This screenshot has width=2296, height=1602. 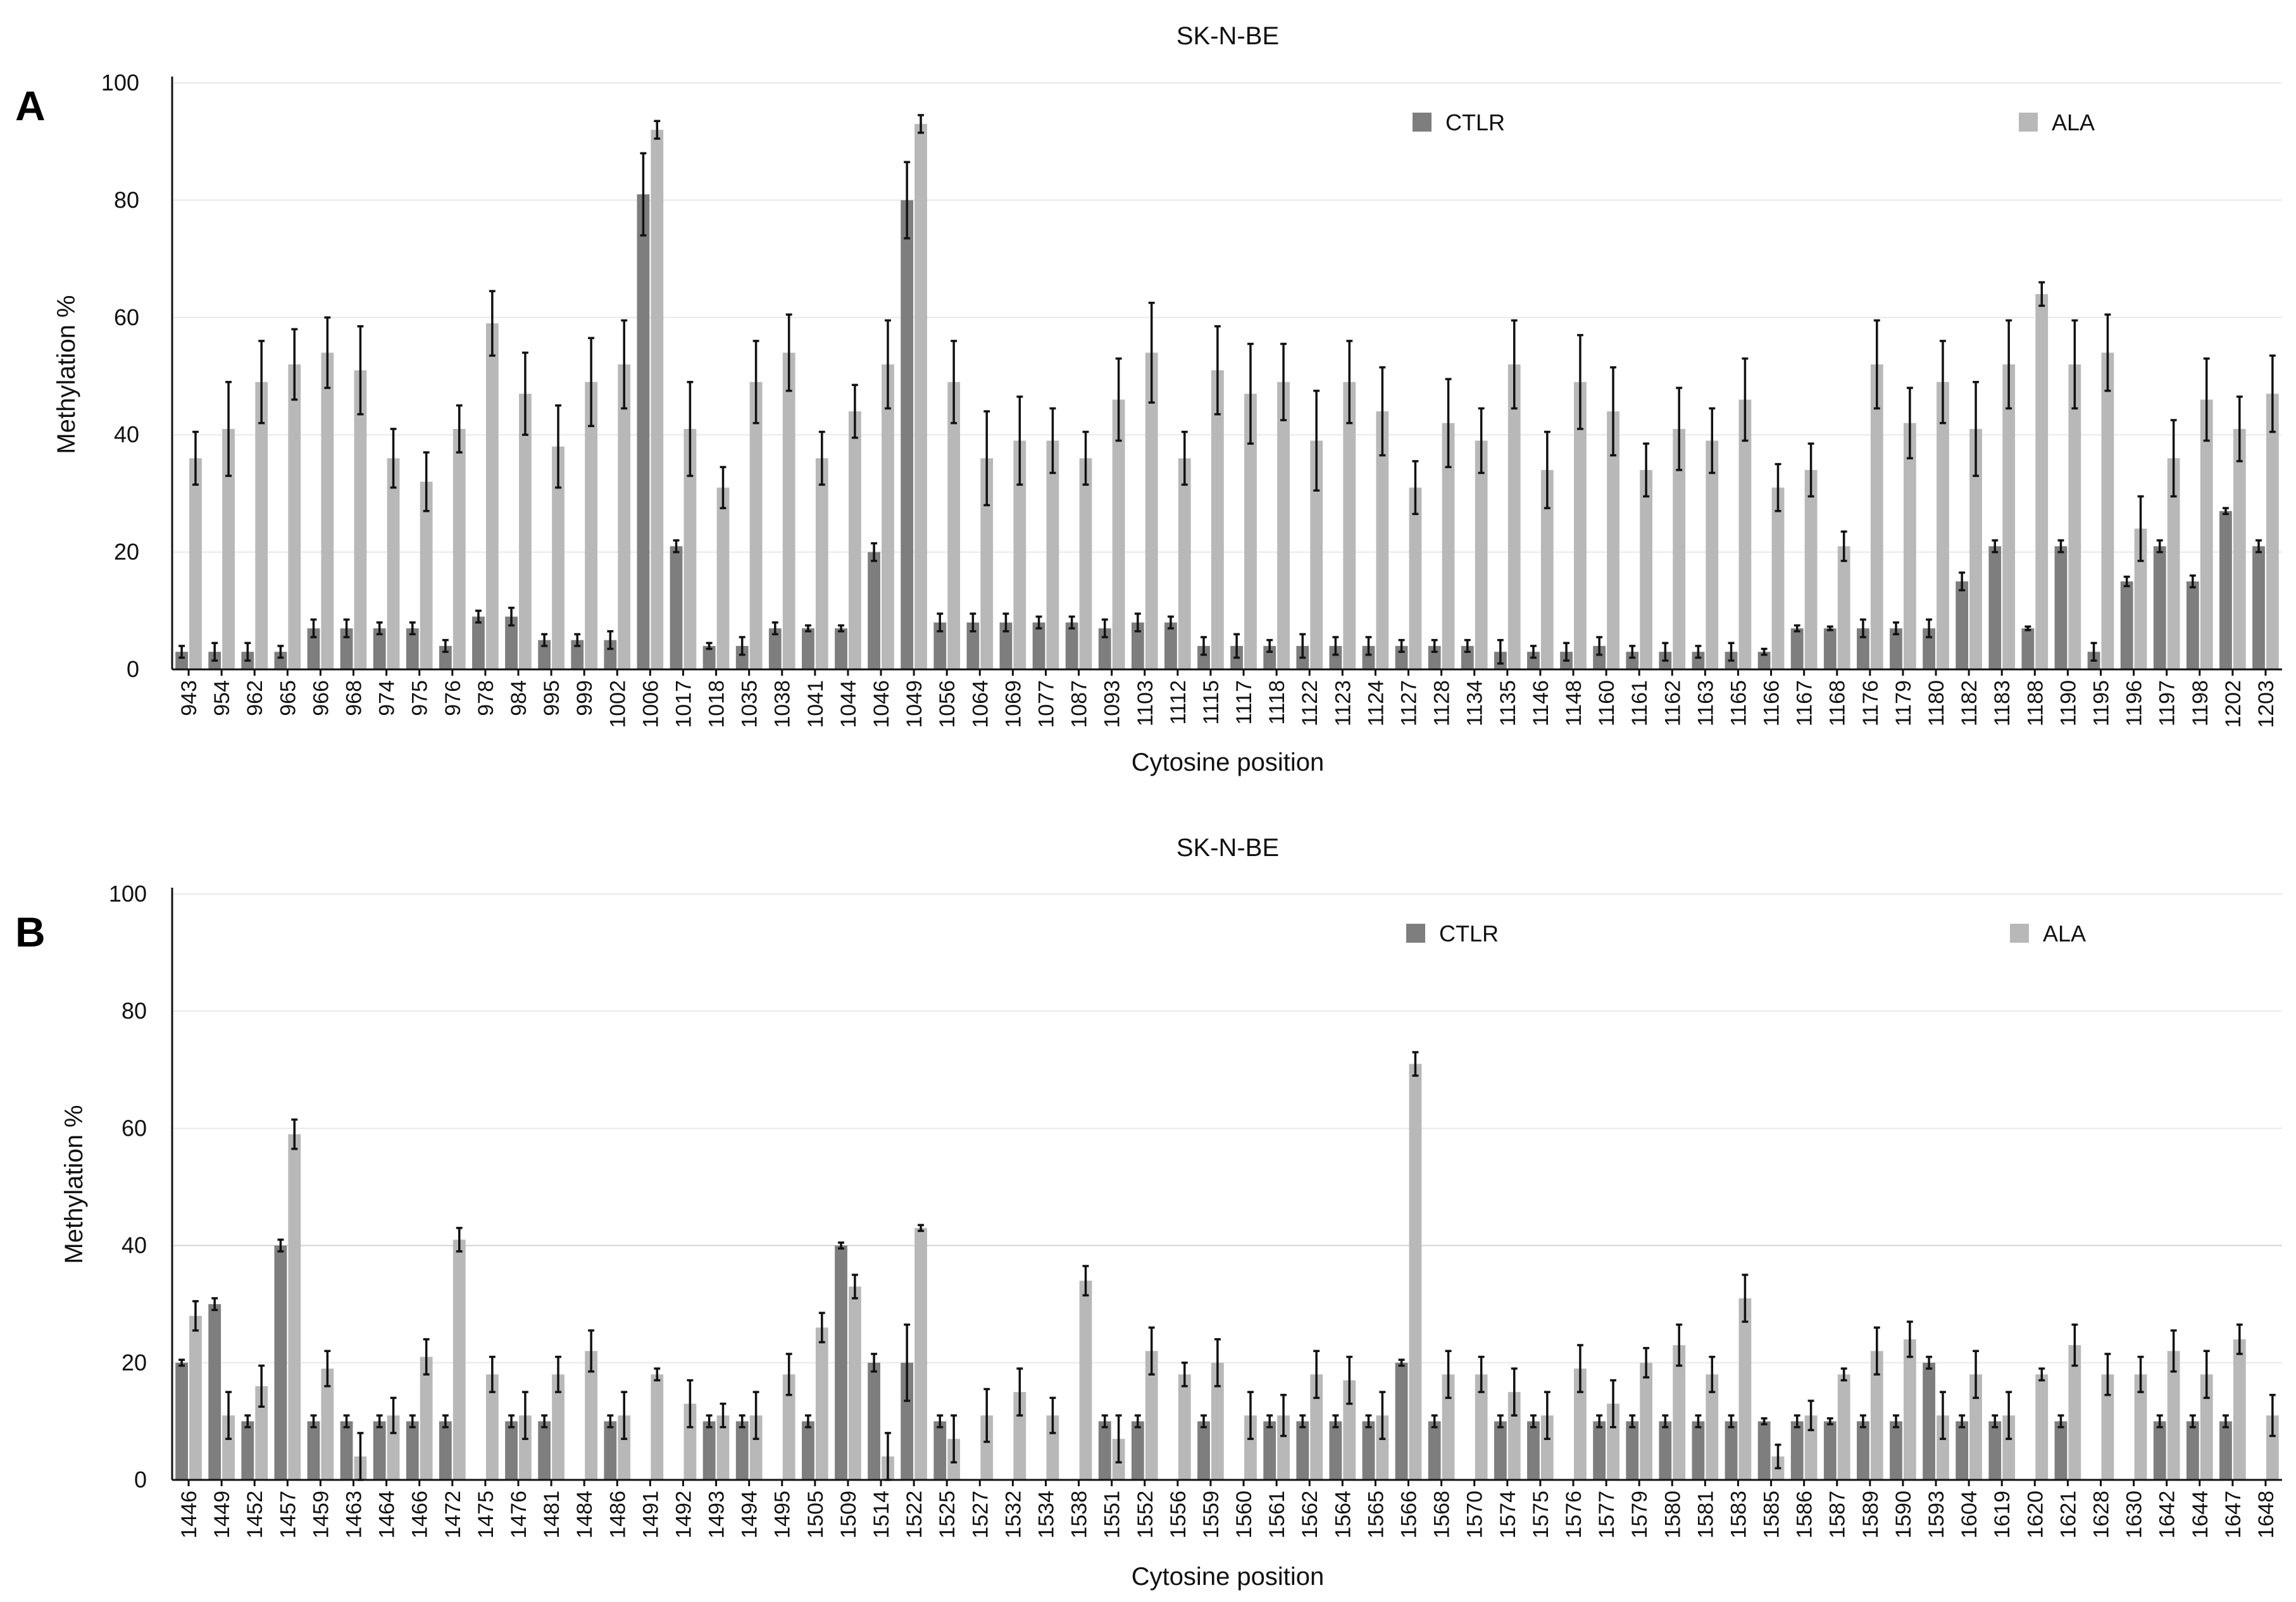 What do you see at coordinates (255, 1515) in the screenshot?
I see `panel-b-x-tick-label-1452: 1452` at bounding box center [255, 1515].